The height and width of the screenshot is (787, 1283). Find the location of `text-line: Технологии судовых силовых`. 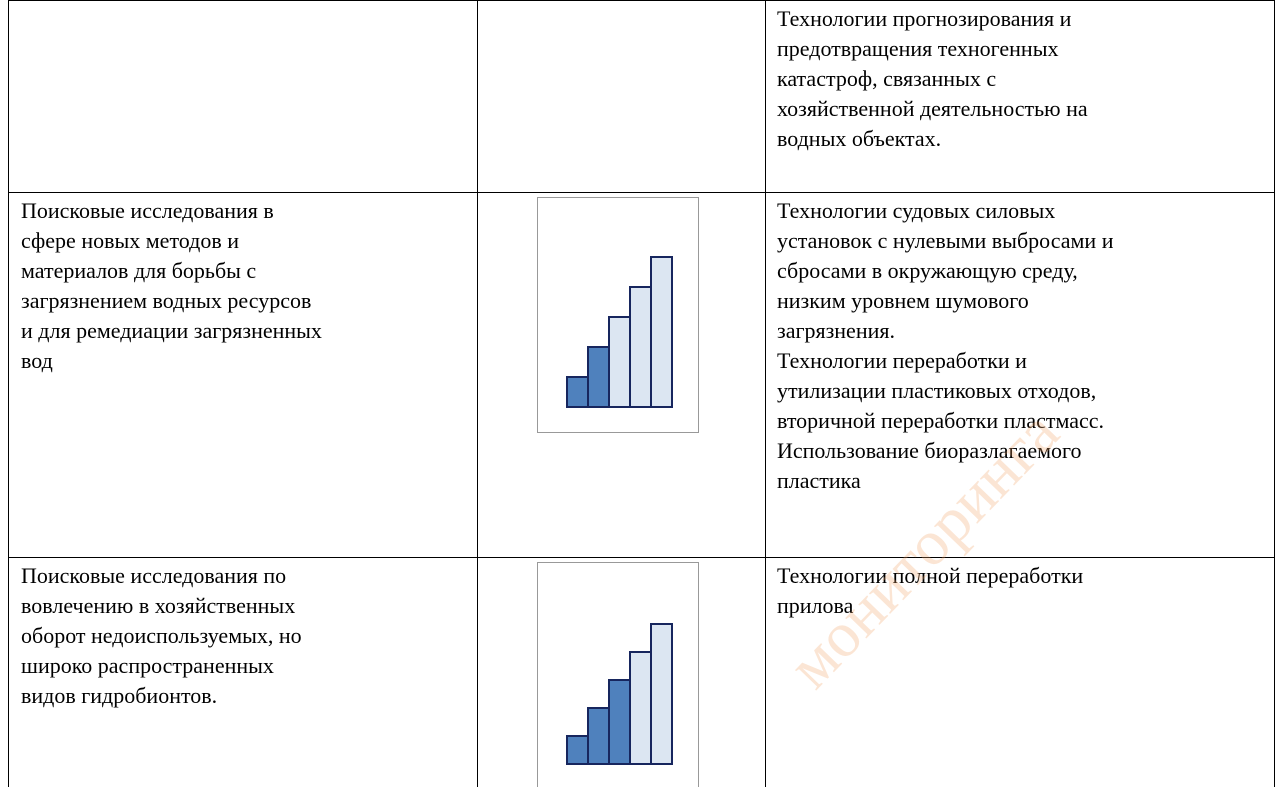

text-line: Технологии судовых силовых is located at coordinates (916, 210).